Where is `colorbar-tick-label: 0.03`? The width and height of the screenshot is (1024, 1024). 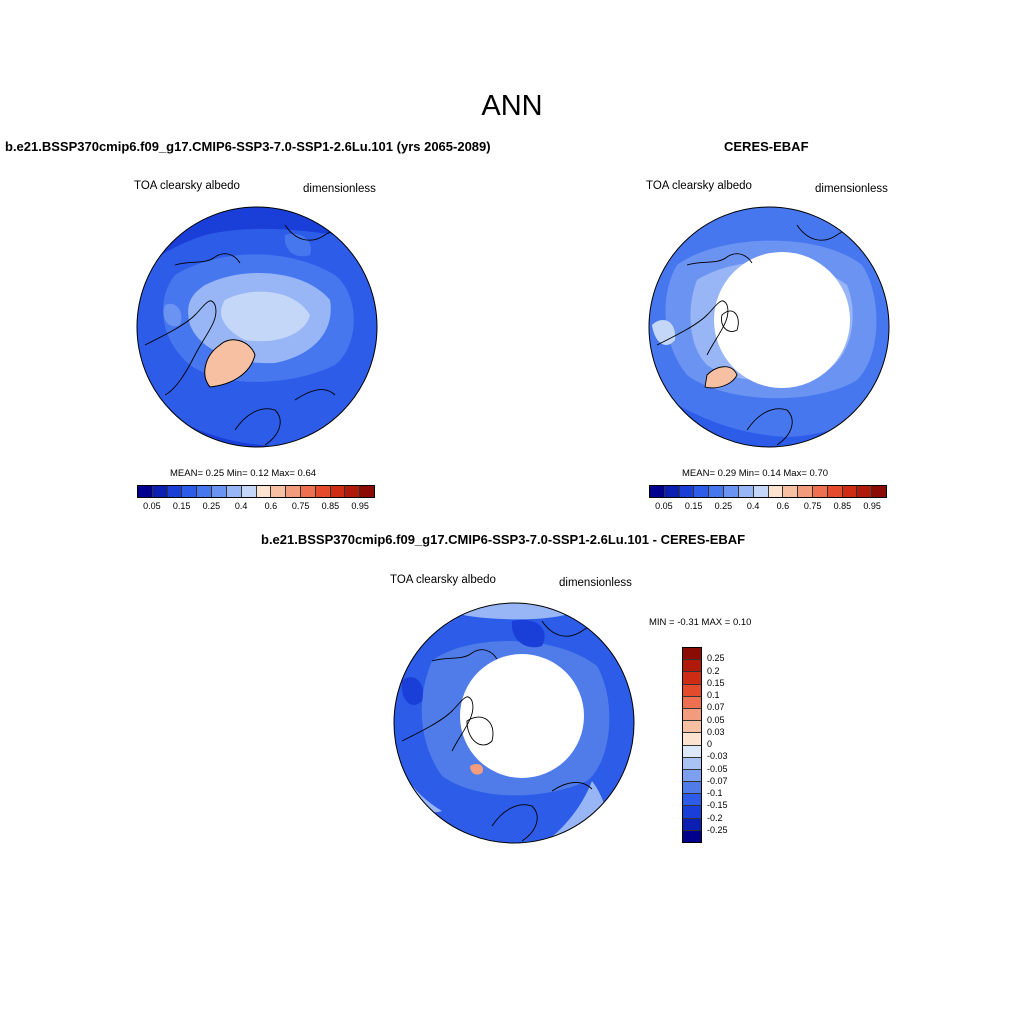
colorbar-tick-label: 0.03 is located at coordinates (716, 731).